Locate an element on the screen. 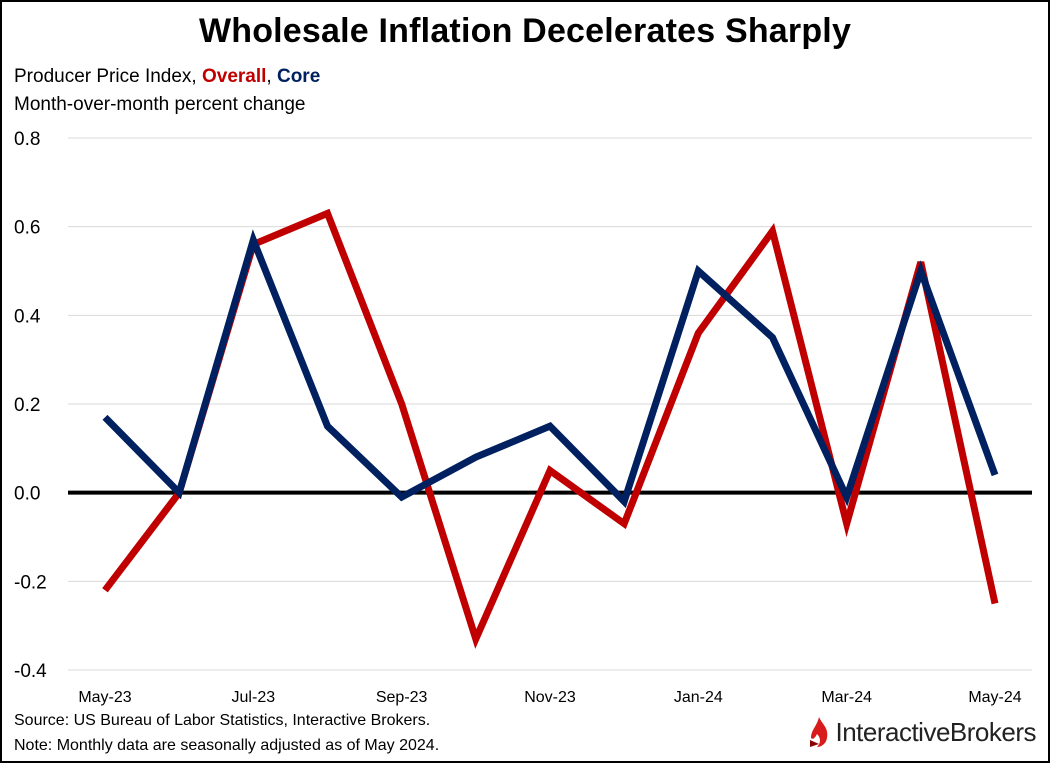  y-tick-label: 0.8 is located at coordinates (27, 139).